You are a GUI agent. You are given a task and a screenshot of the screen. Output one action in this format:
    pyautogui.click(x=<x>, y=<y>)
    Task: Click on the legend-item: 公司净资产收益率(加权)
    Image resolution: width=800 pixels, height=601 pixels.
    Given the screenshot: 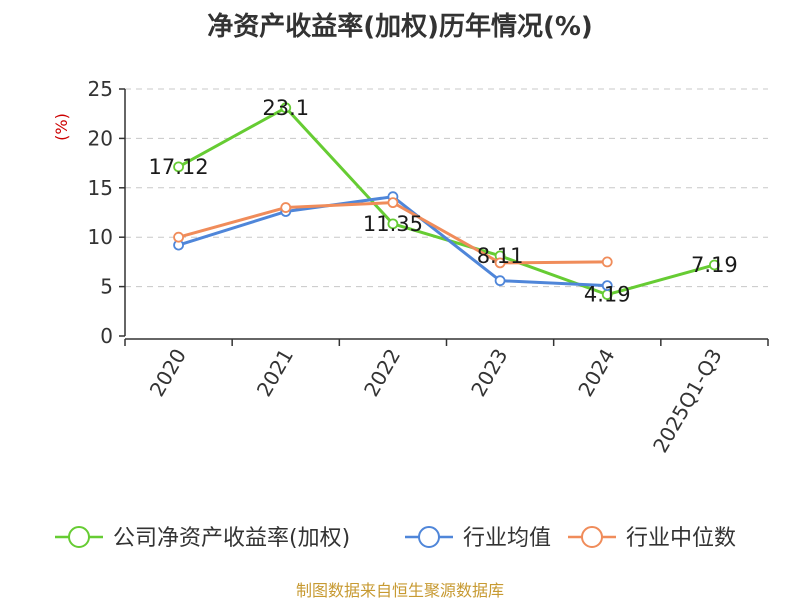 What is the action you would take?
    pyautogui.click(x=202, y=538)
    